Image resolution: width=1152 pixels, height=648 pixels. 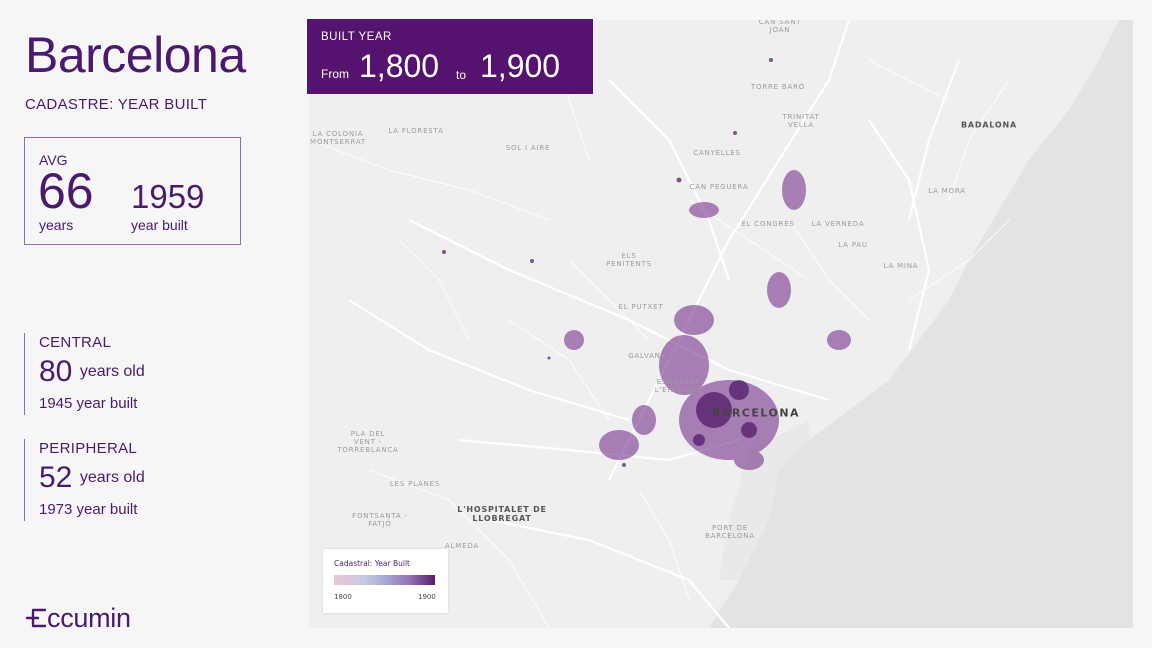 I want to click on avg-built-unit: year built, so click(x=159, y=225).